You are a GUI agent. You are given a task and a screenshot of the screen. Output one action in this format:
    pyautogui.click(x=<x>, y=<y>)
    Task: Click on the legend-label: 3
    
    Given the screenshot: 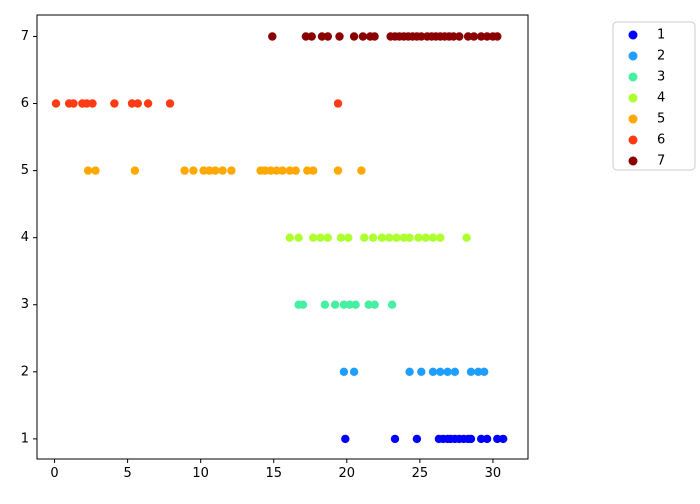 What is the action you would take?
    pyautogui.click(x=661, y=77)
    